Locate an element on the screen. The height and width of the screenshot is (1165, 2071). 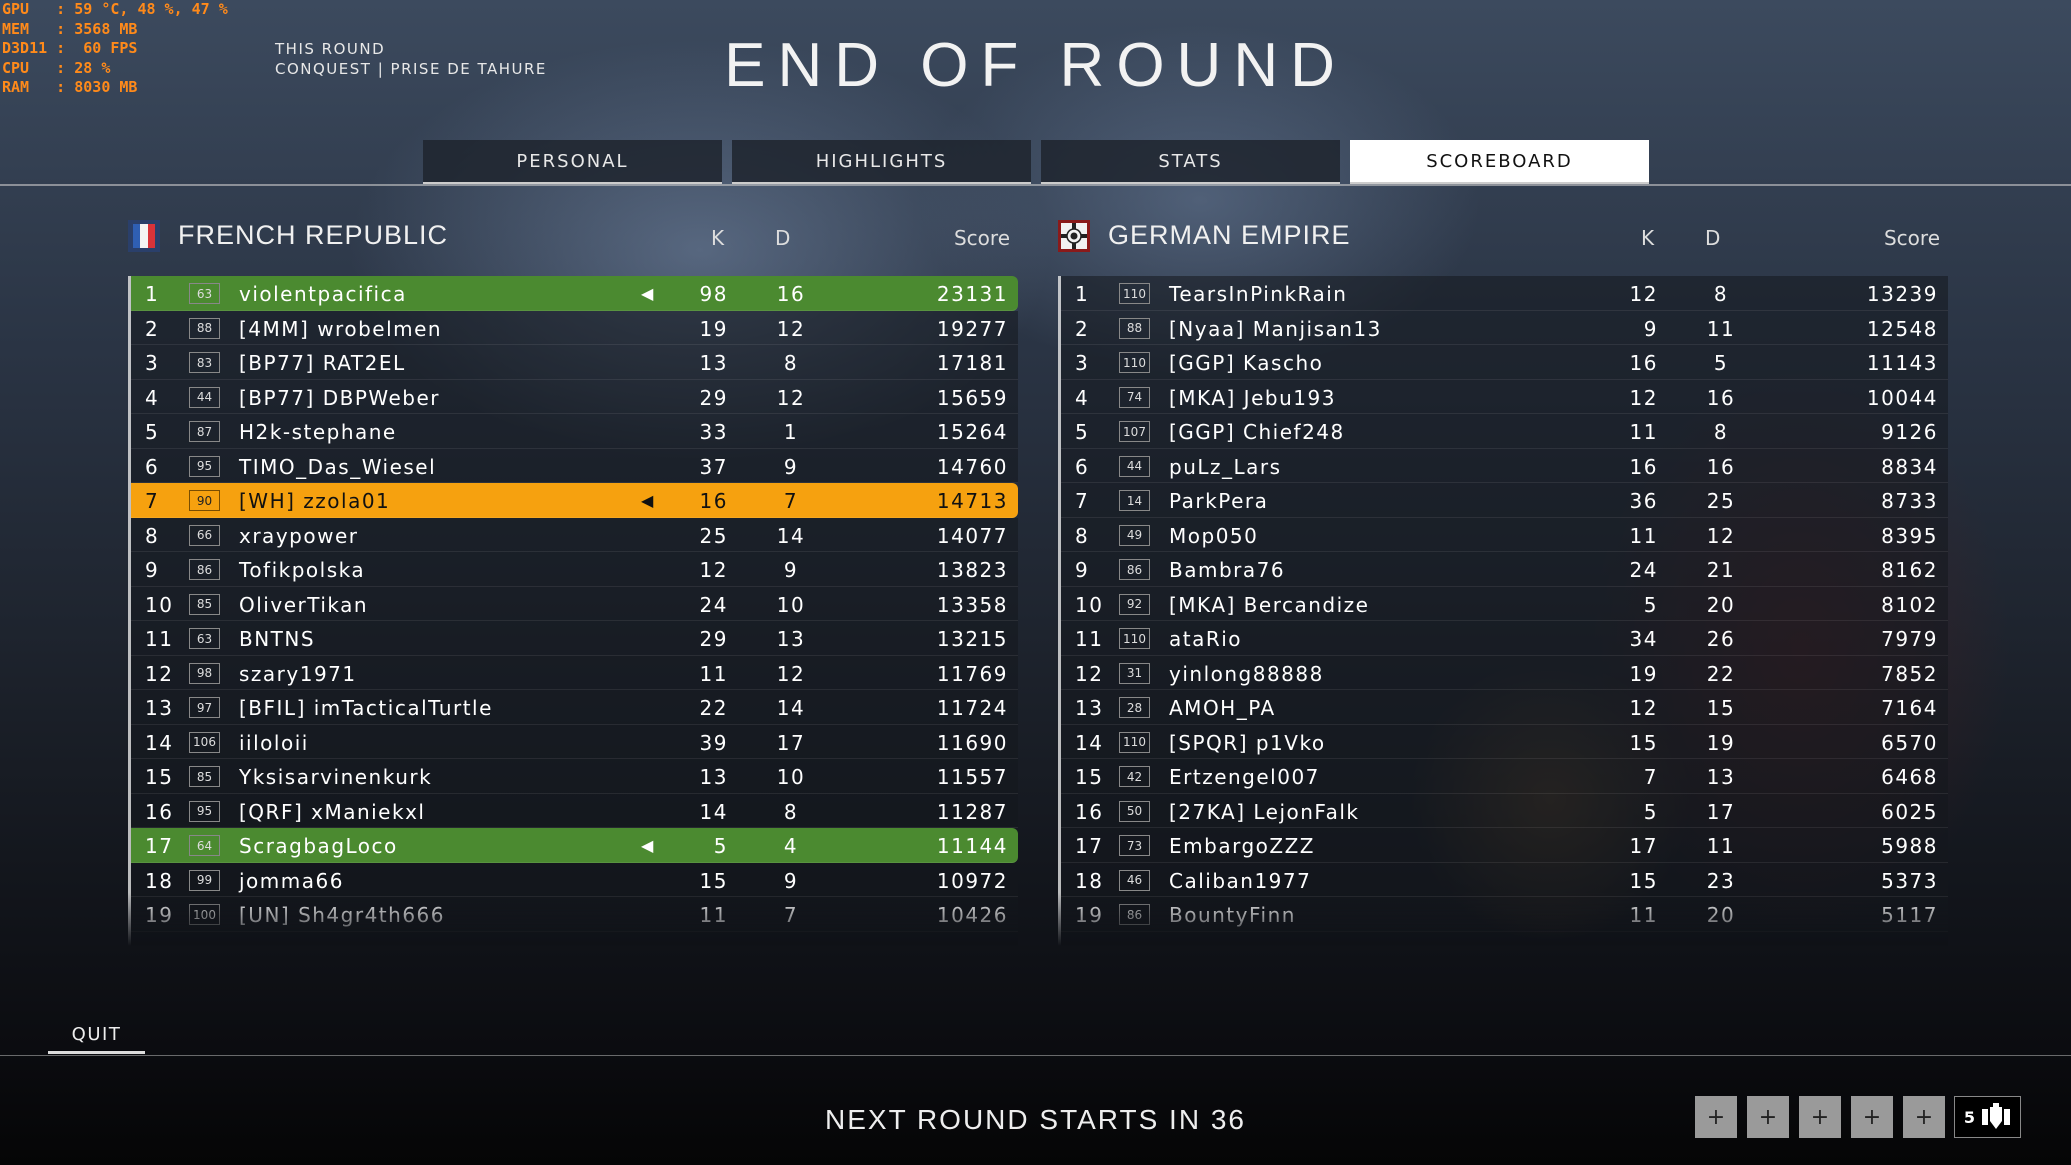
player-row: 18 99 jomma66 15 9 10972 is located at coordinates (574, 879).